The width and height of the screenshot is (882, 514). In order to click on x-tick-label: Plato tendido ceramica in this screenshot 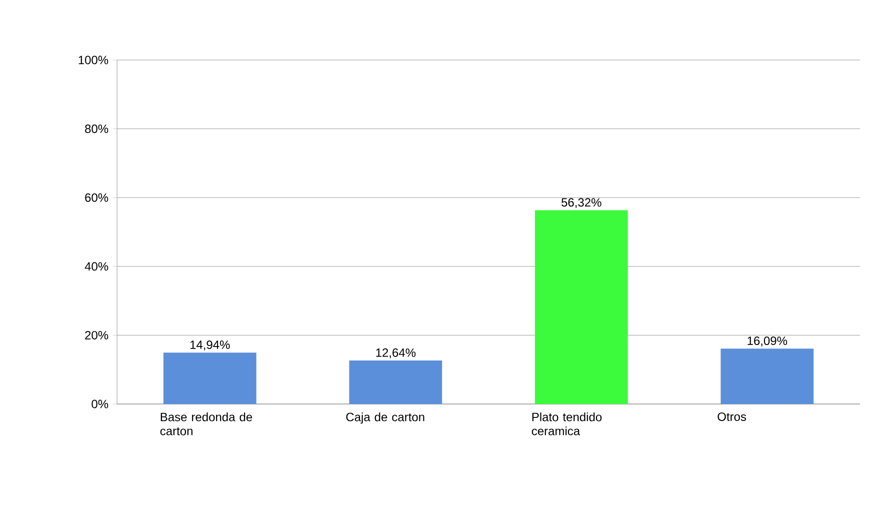, I will do `click(567, 424)`.